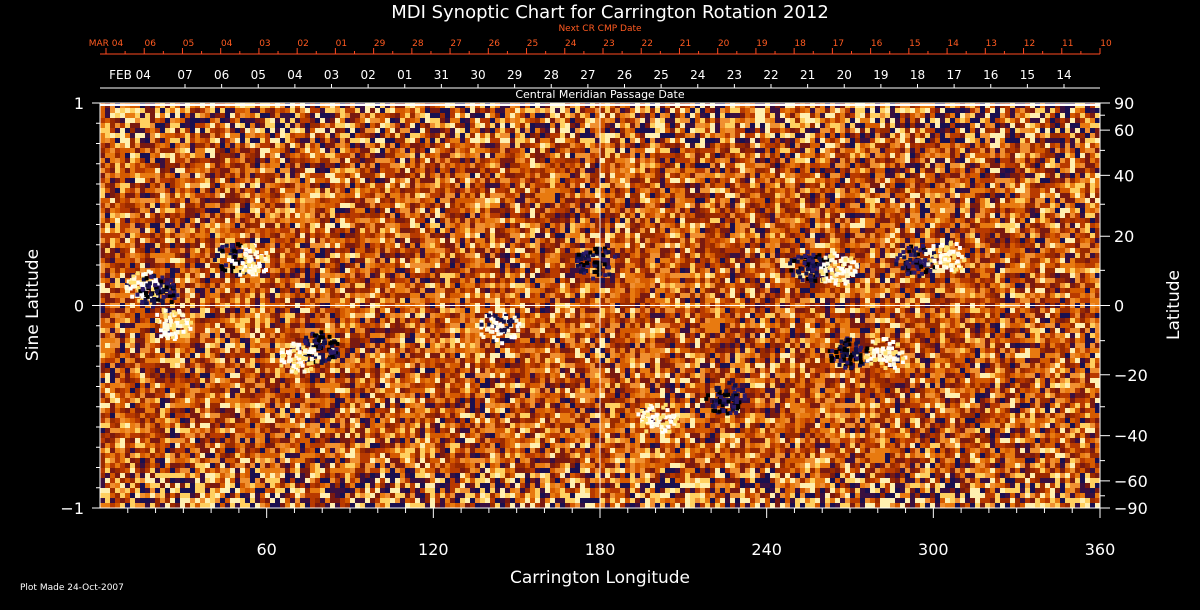 Image resolution: width=1200 pixels, height=610 pixels. I want to click on top-axis-label: 16, so click(877, 44).